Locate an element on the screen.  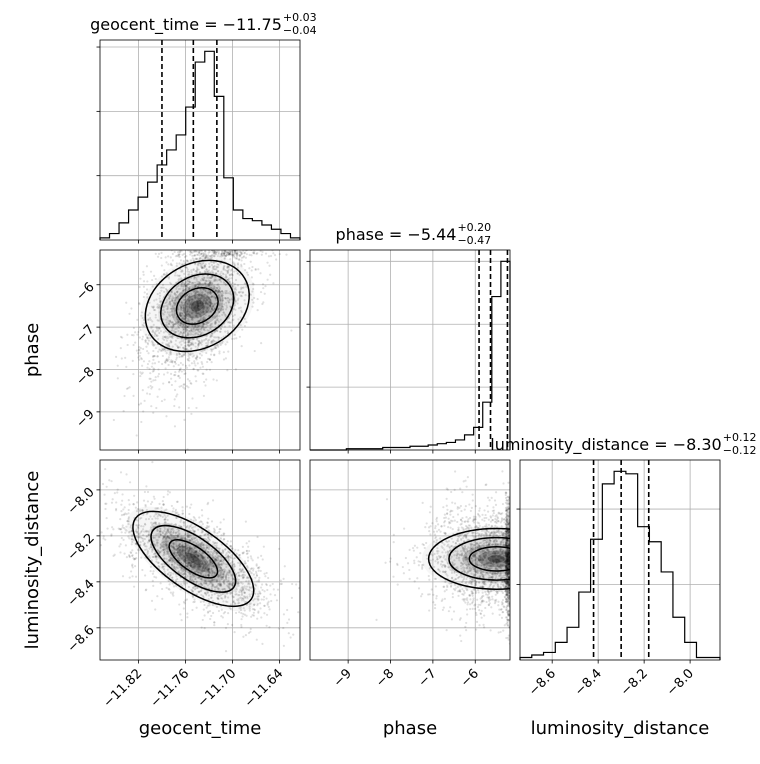
axes-frame is located at coordinates (410, 350).